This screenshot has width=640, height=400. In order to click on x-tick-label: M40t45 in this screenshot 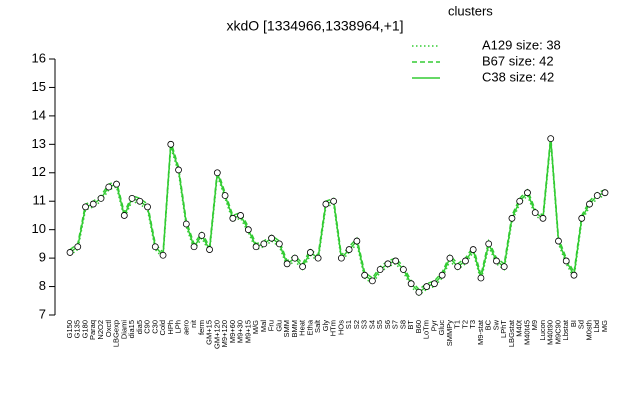, I will do `click(526, 332)`.